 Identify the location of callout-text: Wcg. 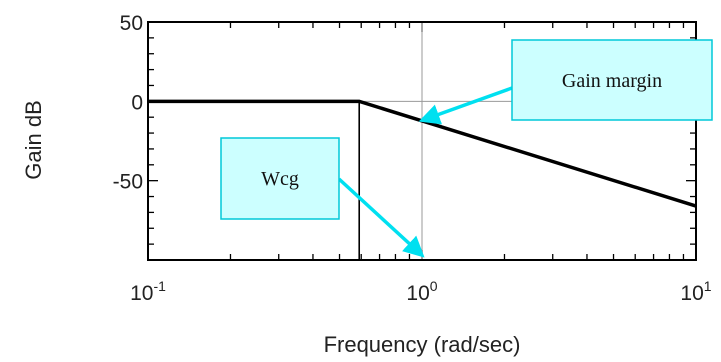
(280, 179).